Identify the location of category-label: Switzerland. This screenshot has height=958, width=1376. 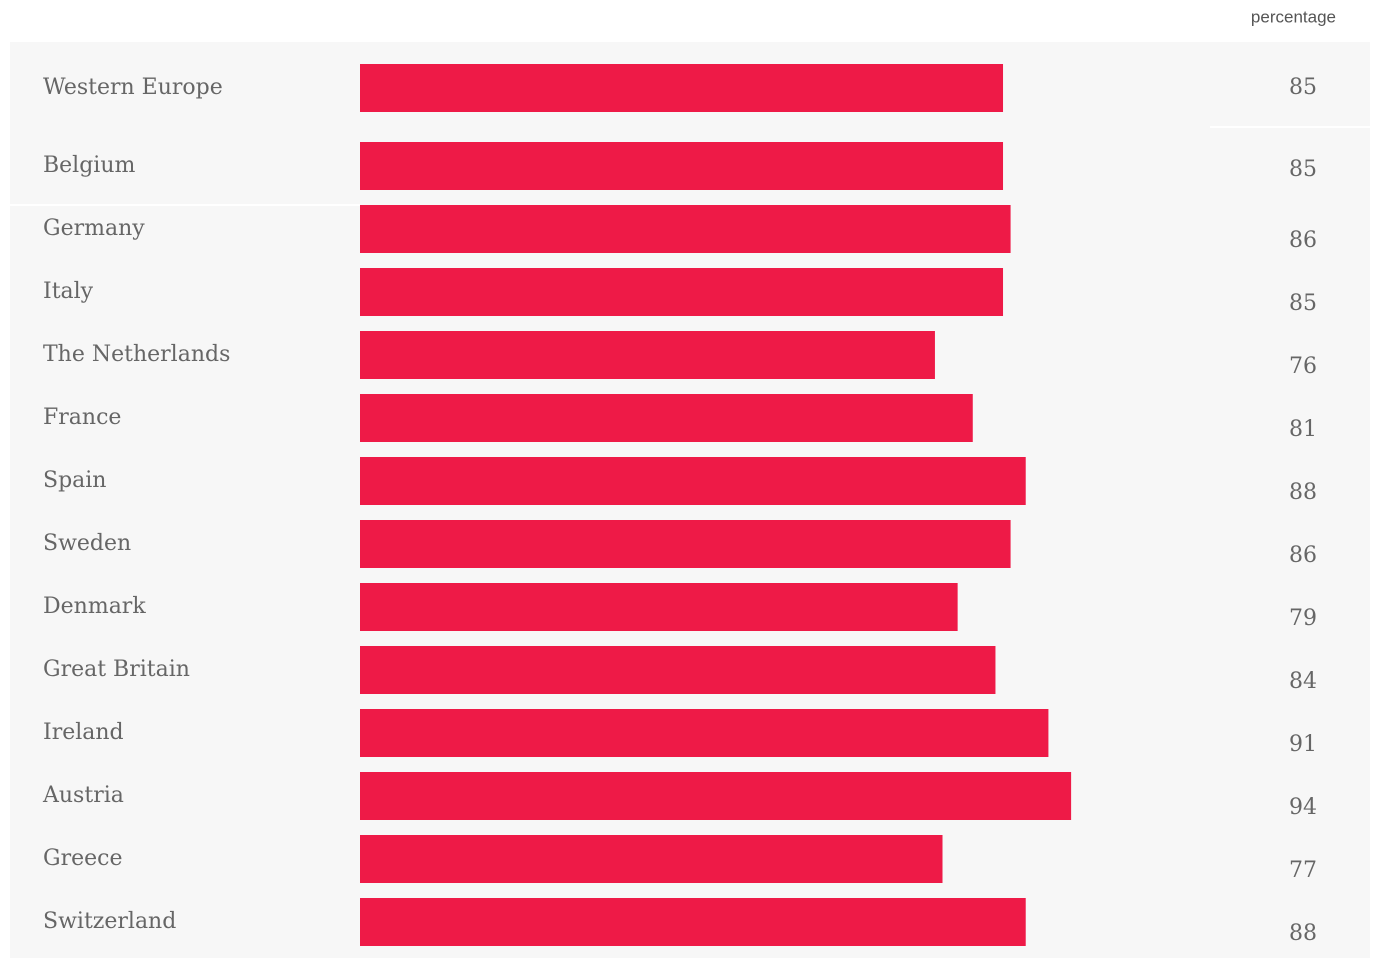
(109, 921).